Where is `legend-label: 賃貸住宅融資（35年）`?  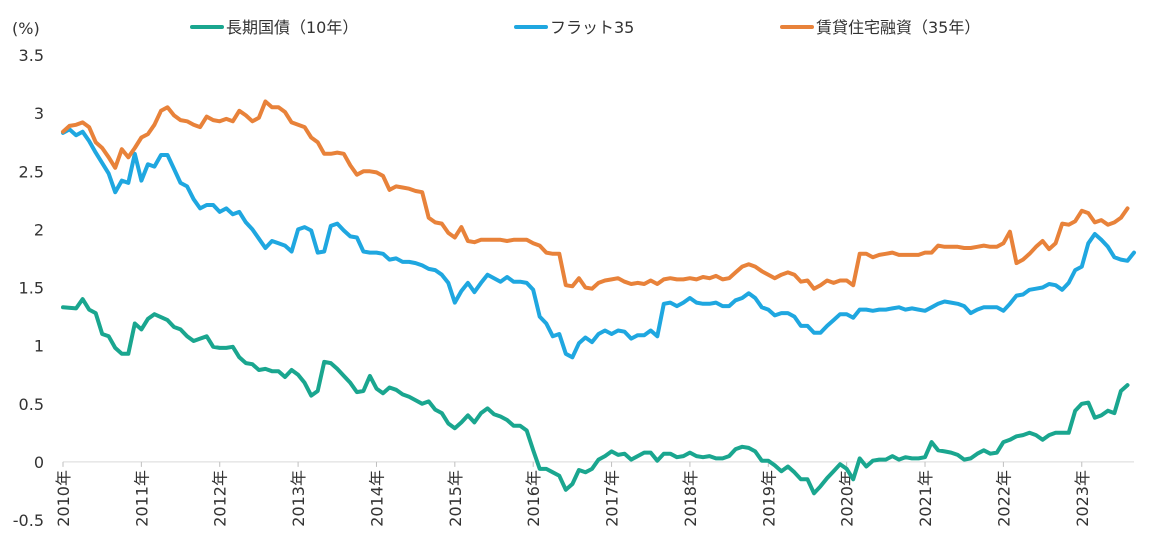 legend-label: 賃貸住宅融資（35年） is located at coordinates (898, 27).